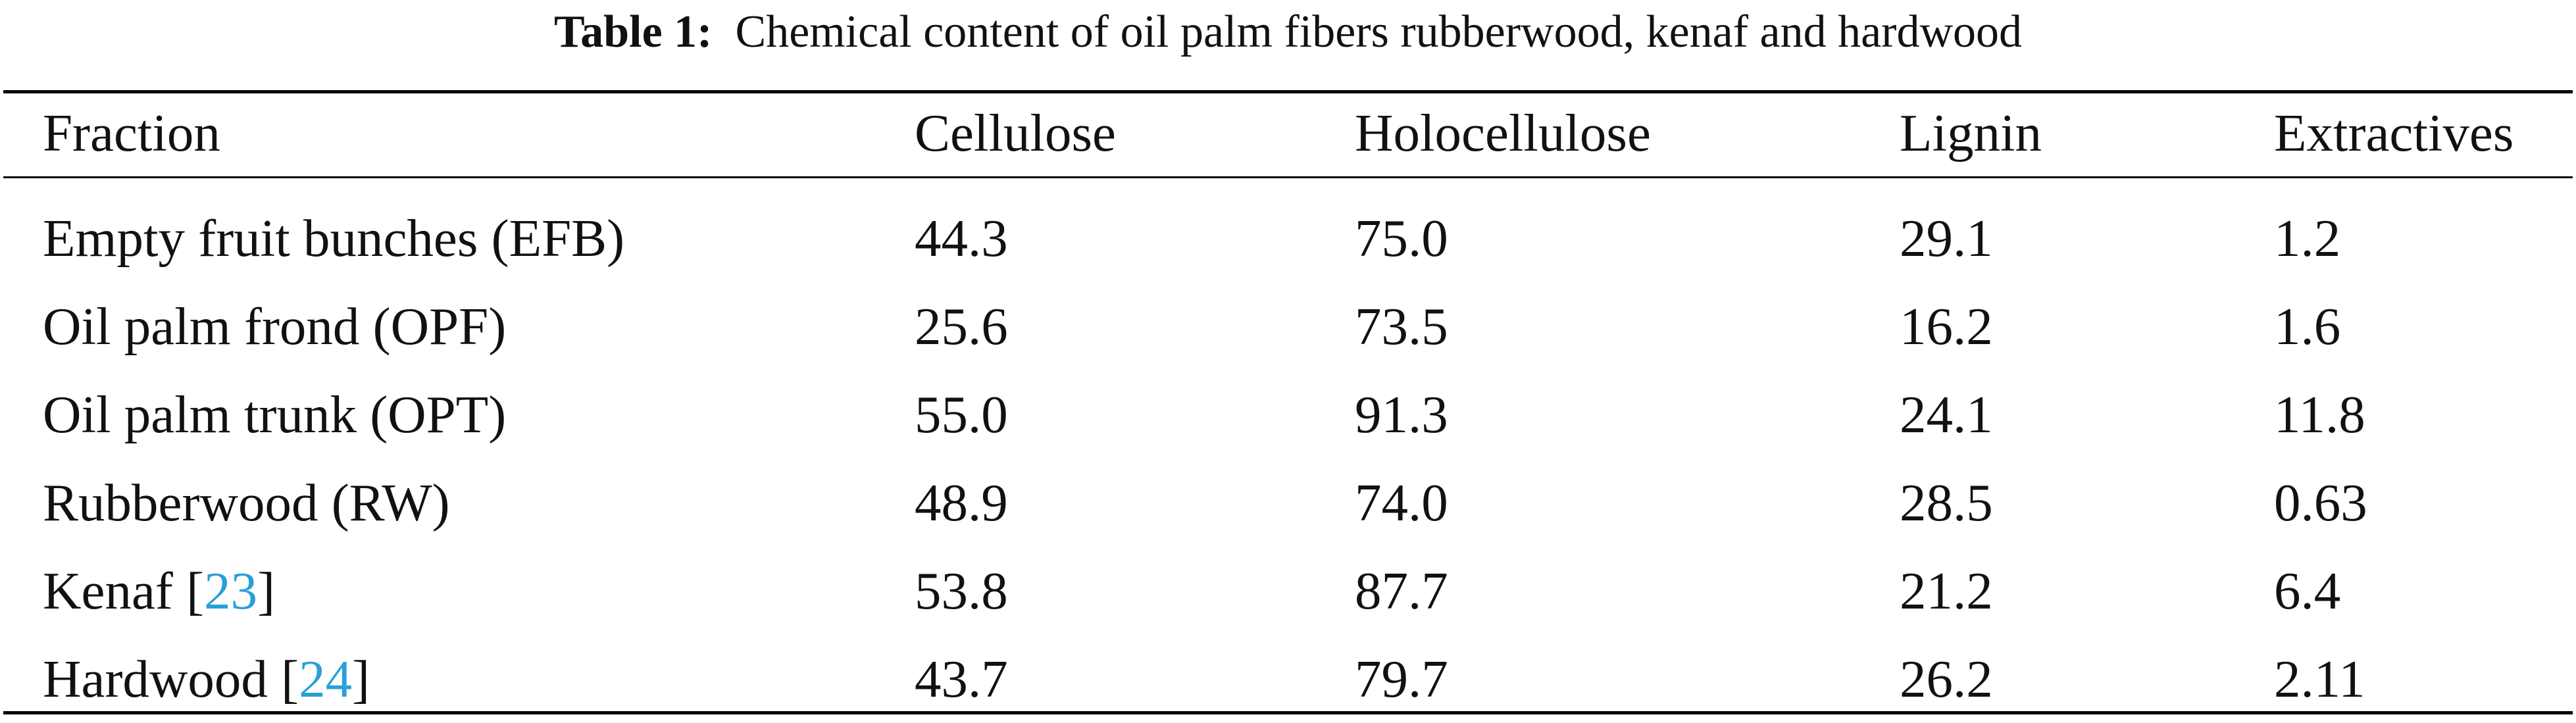 The image size is (2576, 723). What do you see at coordinates (633, 32) in the screenshot?
I see `table-caption-label: Table 1:` at bounding box center [633, 32].